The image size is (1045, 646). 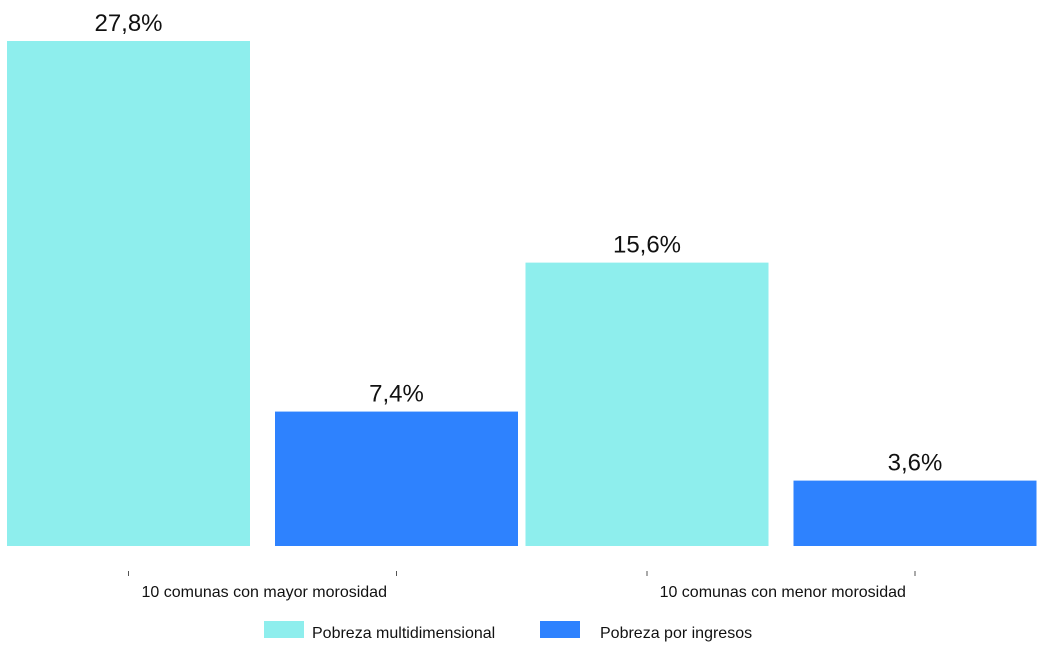 I want to click on legend-item-pobreza-multidimensional: Pobreza multidimensional, so click(x=379, y=631).